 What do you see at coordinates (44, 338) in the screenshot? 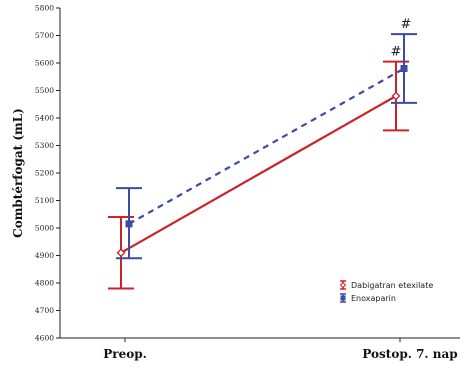
I see `y-tick-label: 4600` at bounding box center [44, 338].